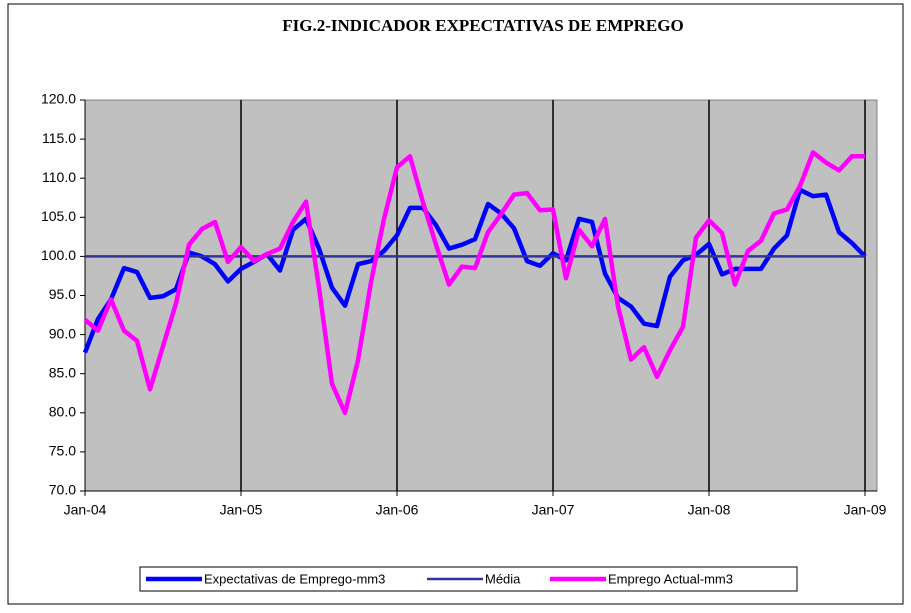 The height and width of the screenshot is (613, 911). Describe the element at coordinates (85, 510) in the screenshot. I see `x-tick-label: Jan-04` at that location.